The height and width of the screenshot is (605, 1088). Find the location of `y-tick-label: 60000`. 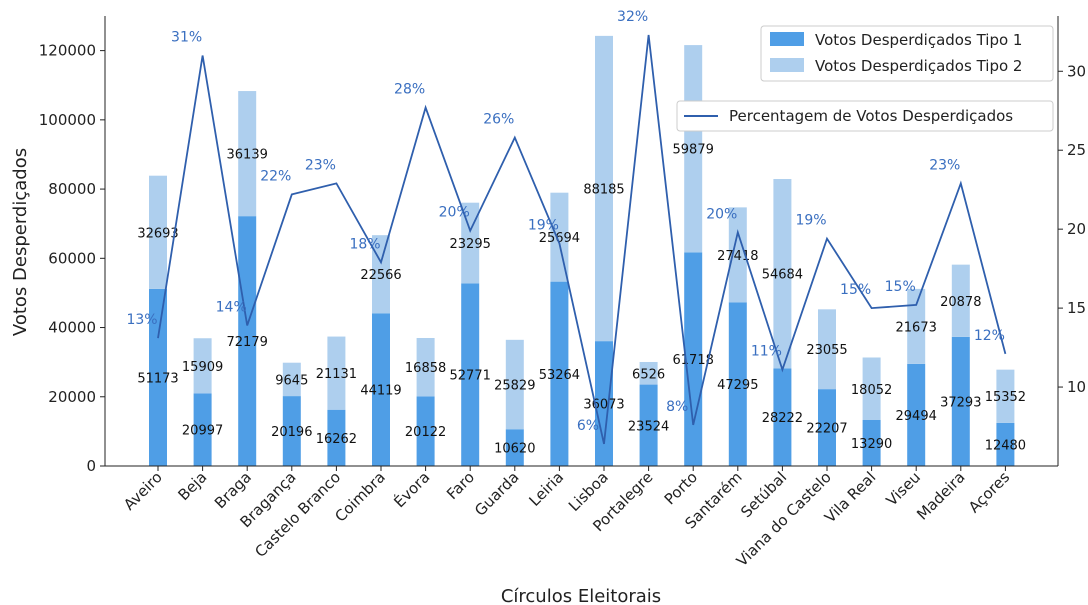

y-tick-label: 60000 is located at coordinates (72, 258).